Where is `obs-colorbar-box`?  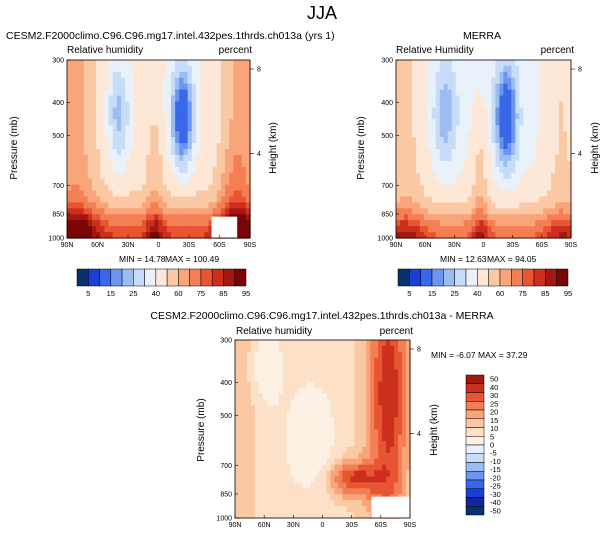
obs-colorbar-box is located at coordinates (415, 277).